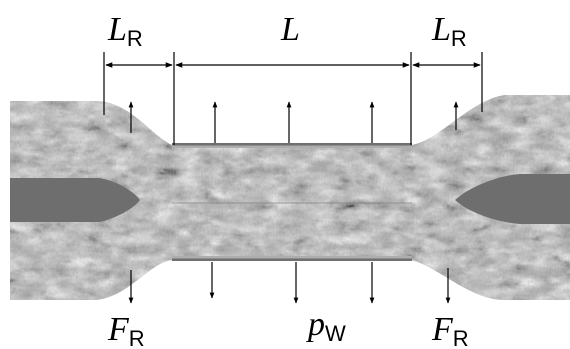  I want to click on label-center-length: L, so click(290, 29).